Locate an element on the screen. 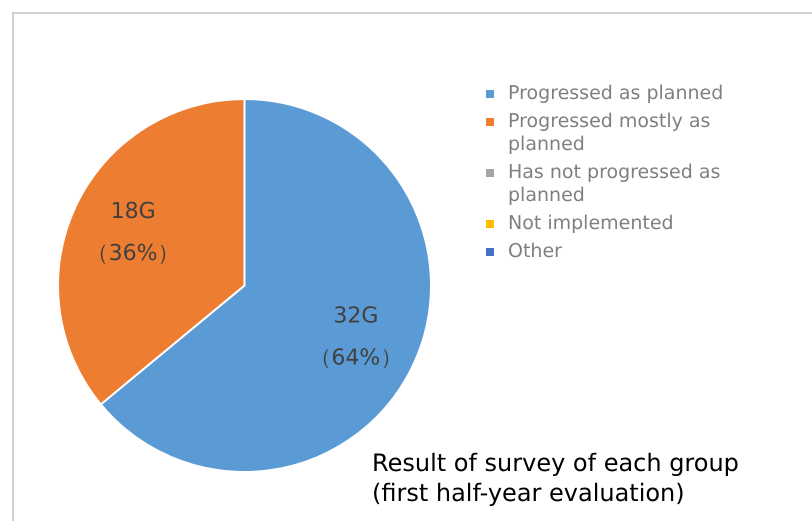  legend-label: Progressed as planned is located at coordinates (616, 93).